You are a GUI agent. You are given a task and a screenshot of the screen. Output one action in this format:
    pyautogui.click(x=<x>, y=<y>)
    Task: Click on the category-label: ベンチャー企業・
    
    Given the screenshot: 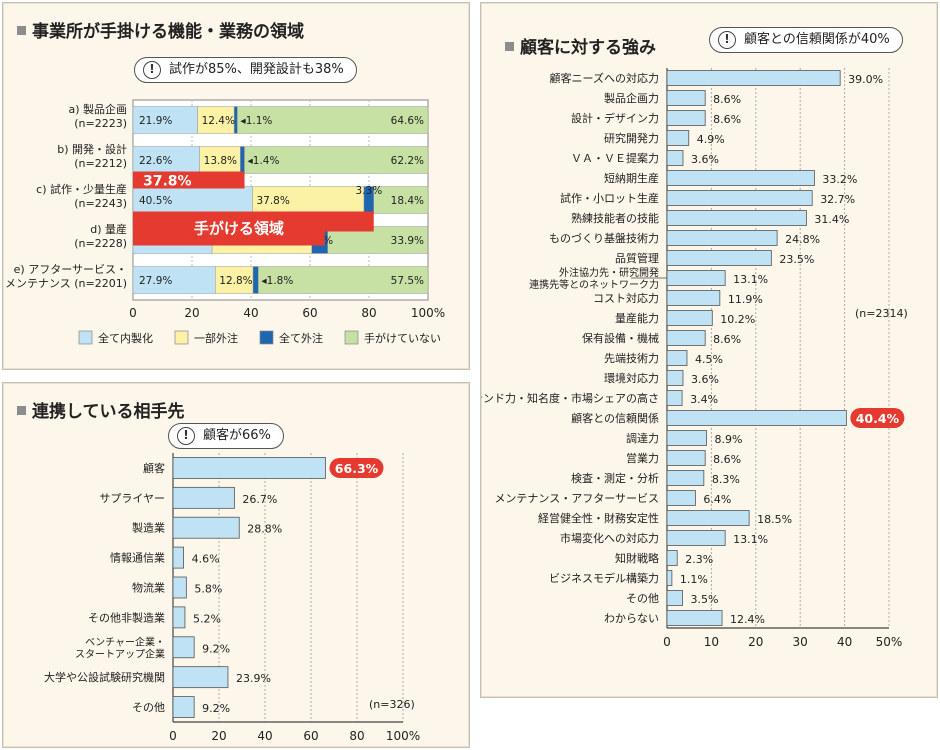 What is the action you would take?
    pyautogui.click(x=125, y=641)
    